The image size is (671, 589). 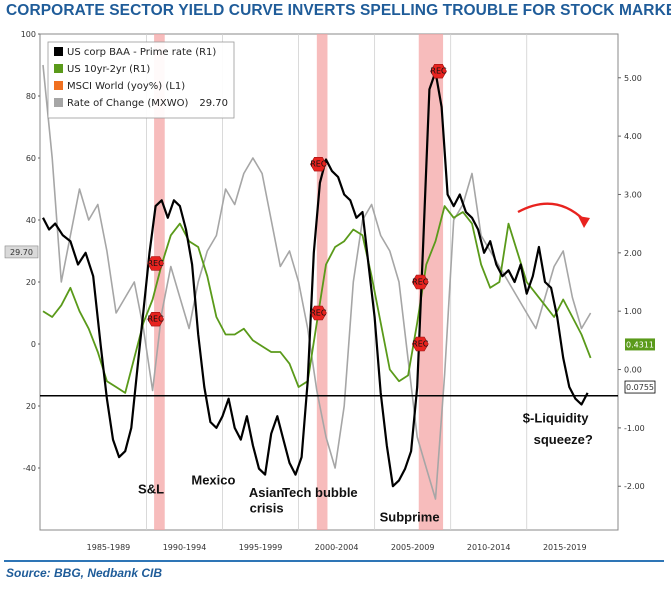 I want to click on legend-item-1: US corp BAA - Prime rate (R1), so click(x=135, y=52).